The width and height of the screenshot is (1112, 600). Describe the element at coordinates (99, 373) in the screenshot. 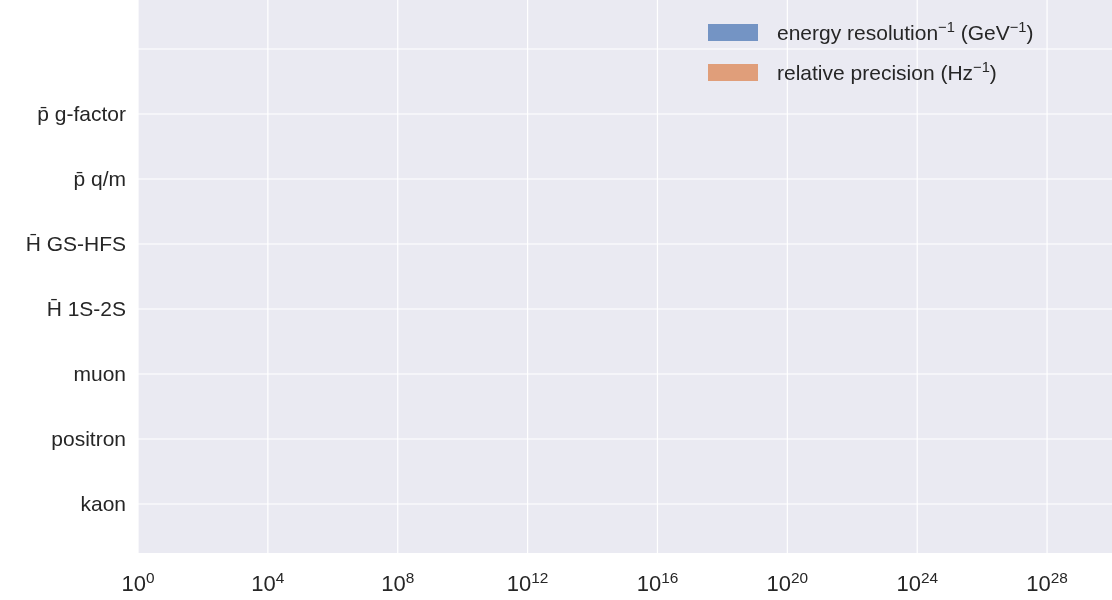

I see `y-tick-label: muon` at that location.